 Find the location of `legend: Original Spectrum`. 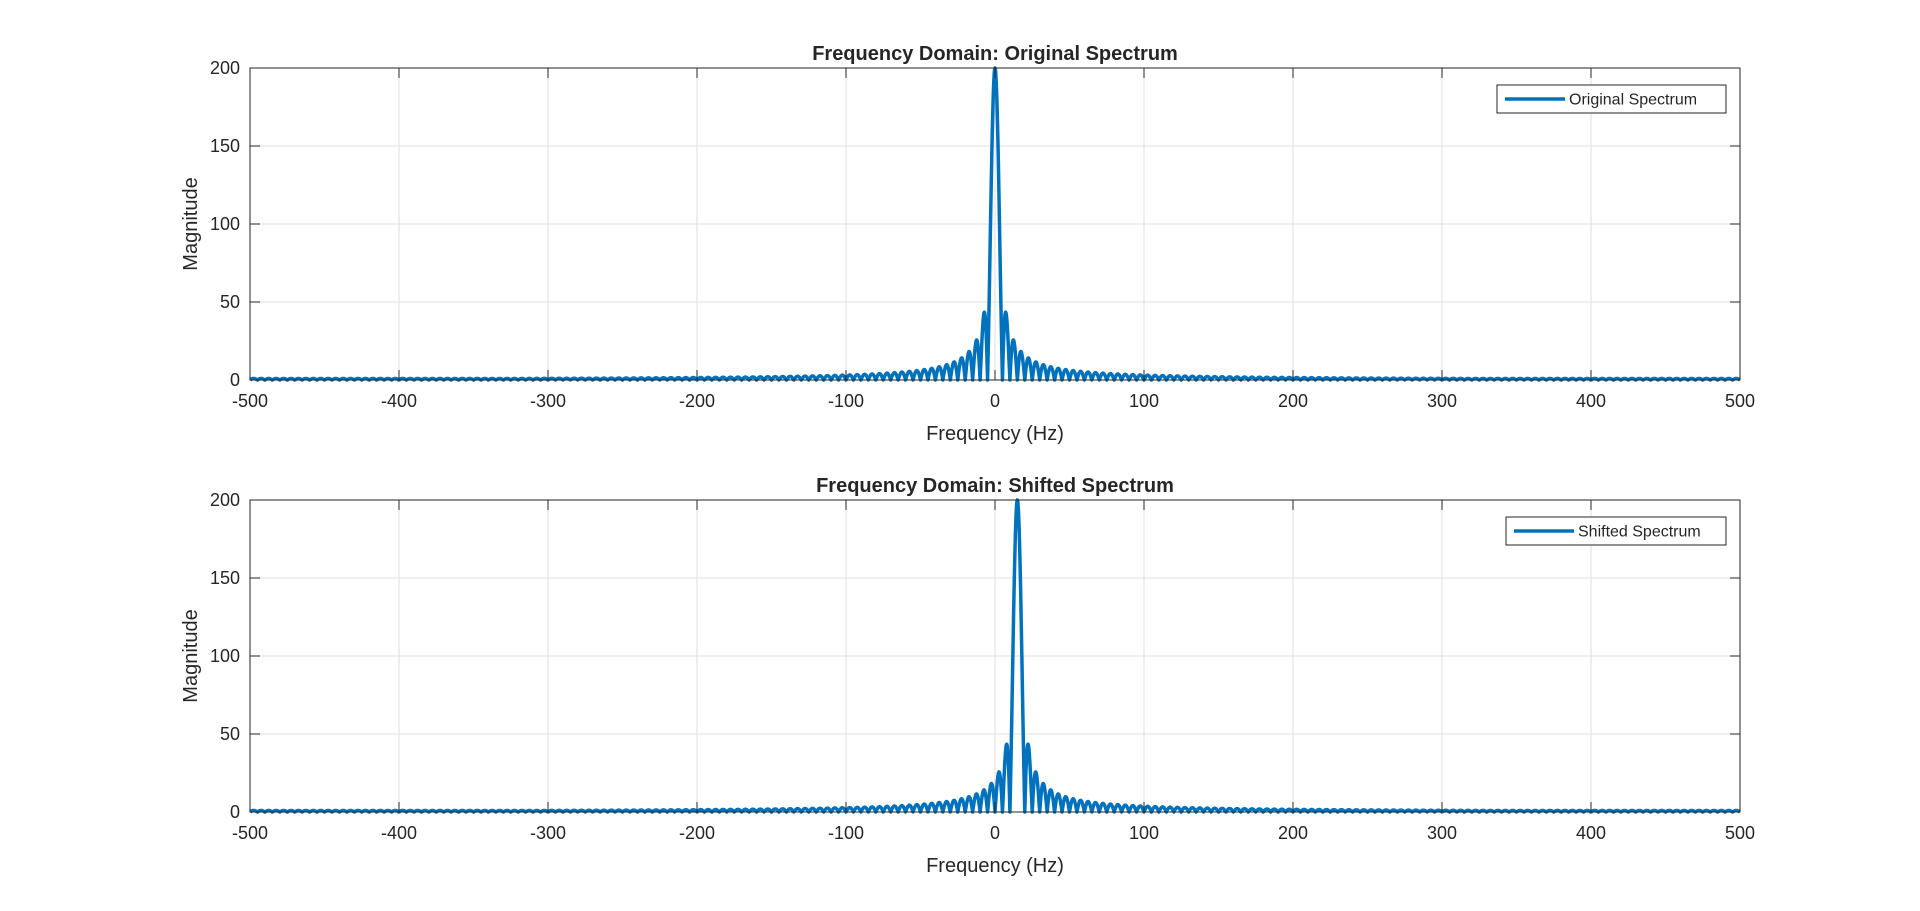

legend: Original Spectrum is located at coordinates (1611, 99).